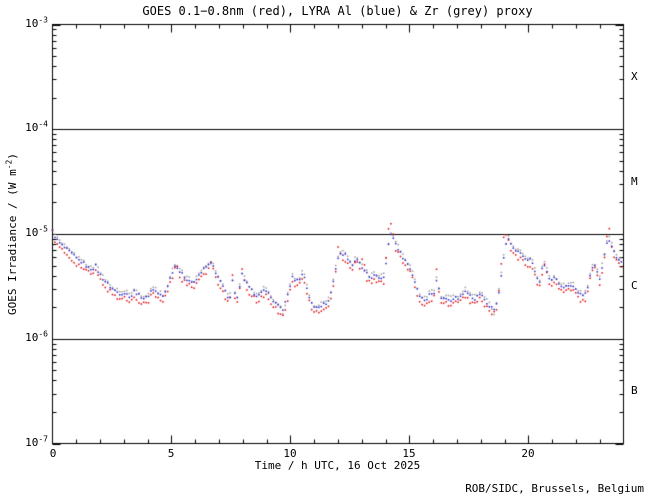  Describe the element at coordinates (554, 488) in the screenshot. I see `credit-text: ROB/SIDC, Brussels, Belgium` at that location.